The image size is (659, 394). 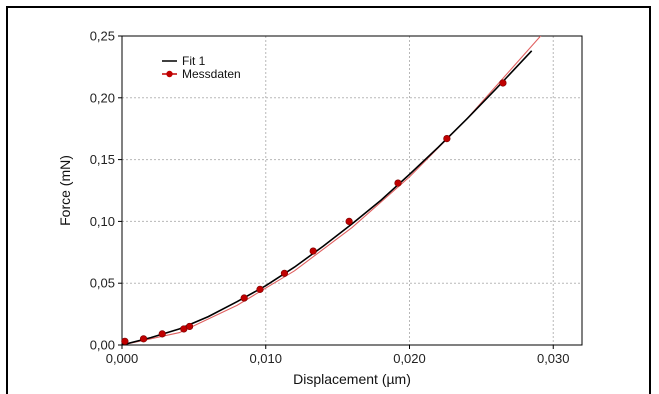 What do you see at coordinates (169, 74) in the screenshot?
I see `legend-marker-data` at bounding box center [169, 74].